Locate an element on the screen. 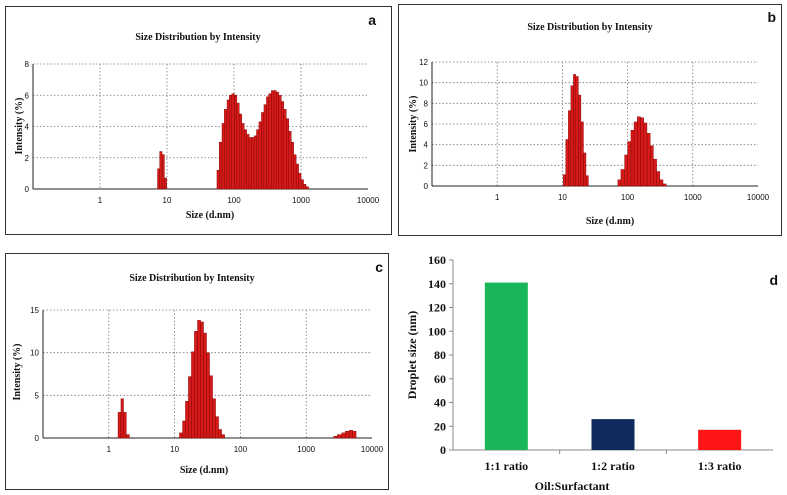 The height and width of the screenshot is (495, 787). panel-c-xtick-label: 10 is located at coordinates (174, 449).